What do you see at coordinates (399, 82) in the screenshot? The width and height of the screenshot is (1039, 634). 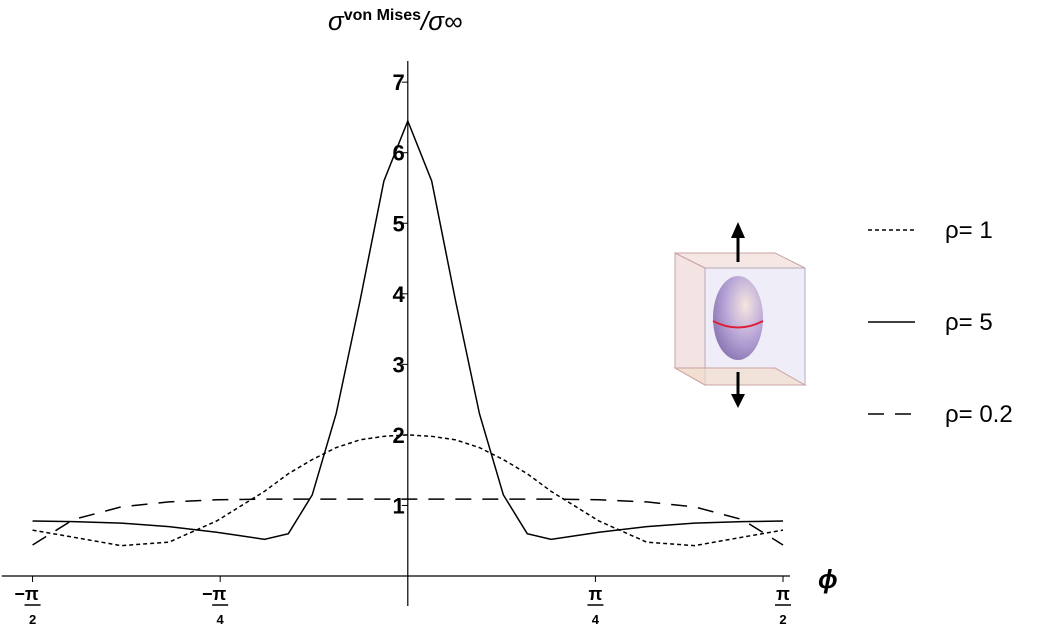 I see `y-tick-label: 7` at bounding box center [399, 82].